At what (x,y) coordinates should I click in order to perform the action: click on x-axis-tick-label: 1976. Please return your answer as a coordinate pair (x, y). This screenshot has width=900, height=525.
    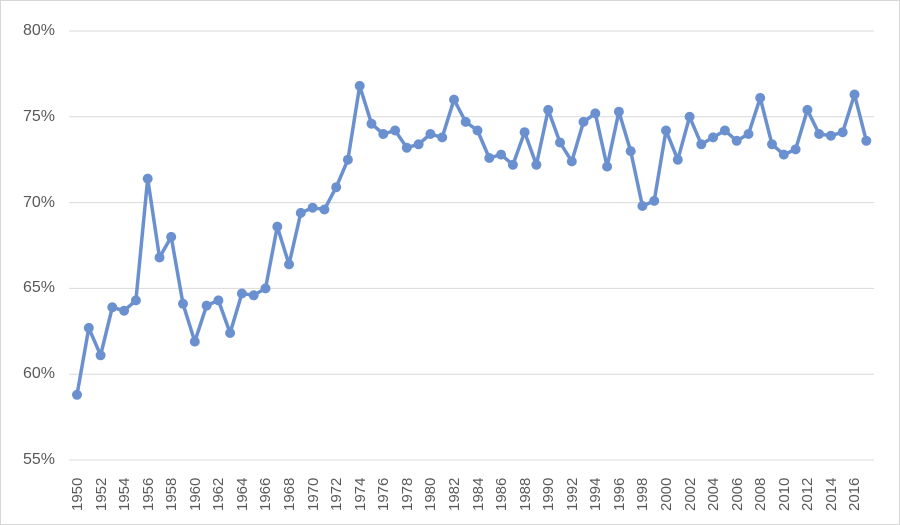
    Looking at the image, I should click on (384, 494).